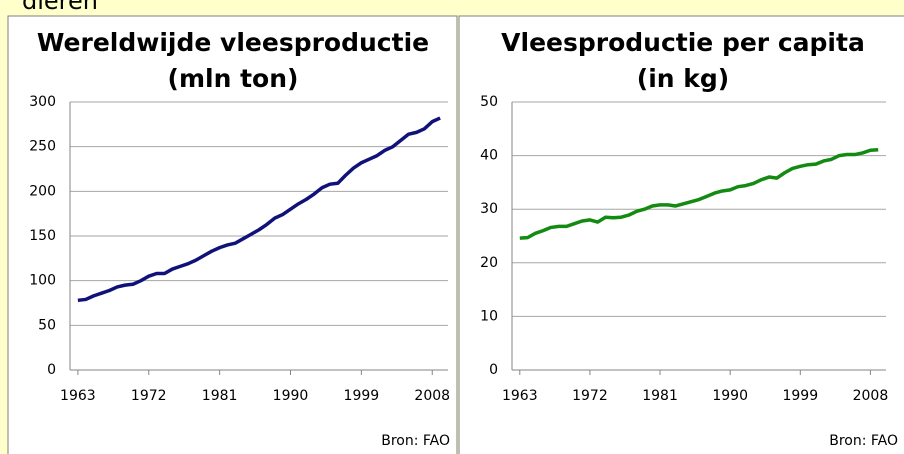 The height and width of the screenshot is (454, 904). I want to click on y-tick-label: 200, so click(42, 191).